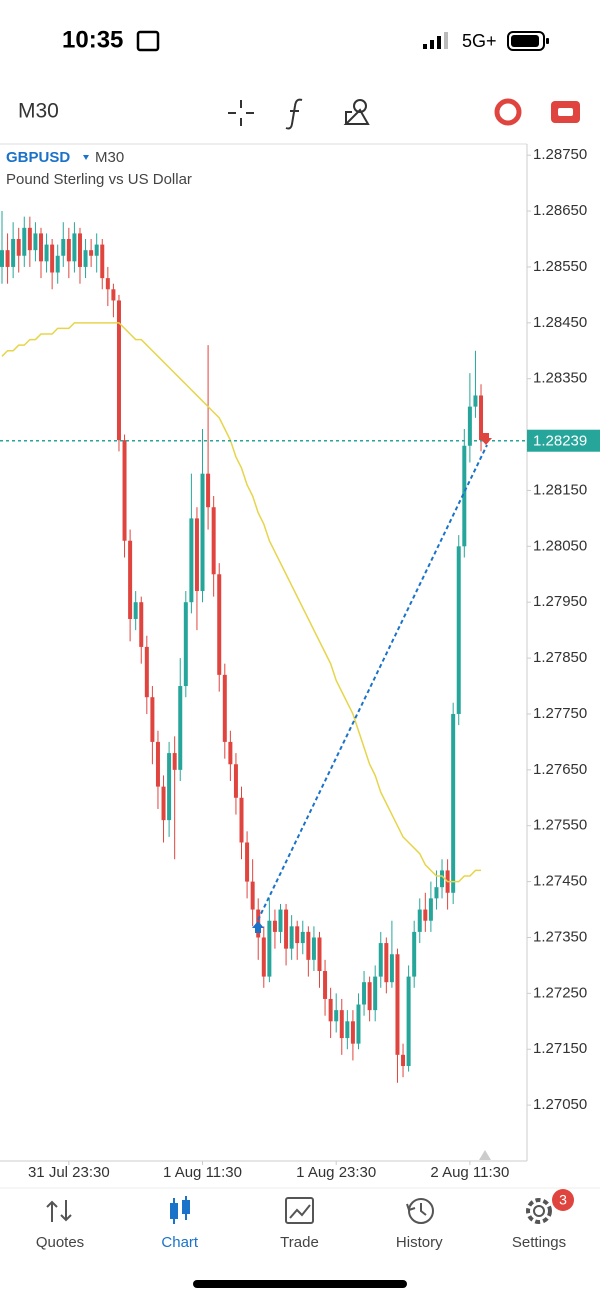  Describe the element at coordinates (299, 1210) in the screenshot. I see `nav-icons` at that location.